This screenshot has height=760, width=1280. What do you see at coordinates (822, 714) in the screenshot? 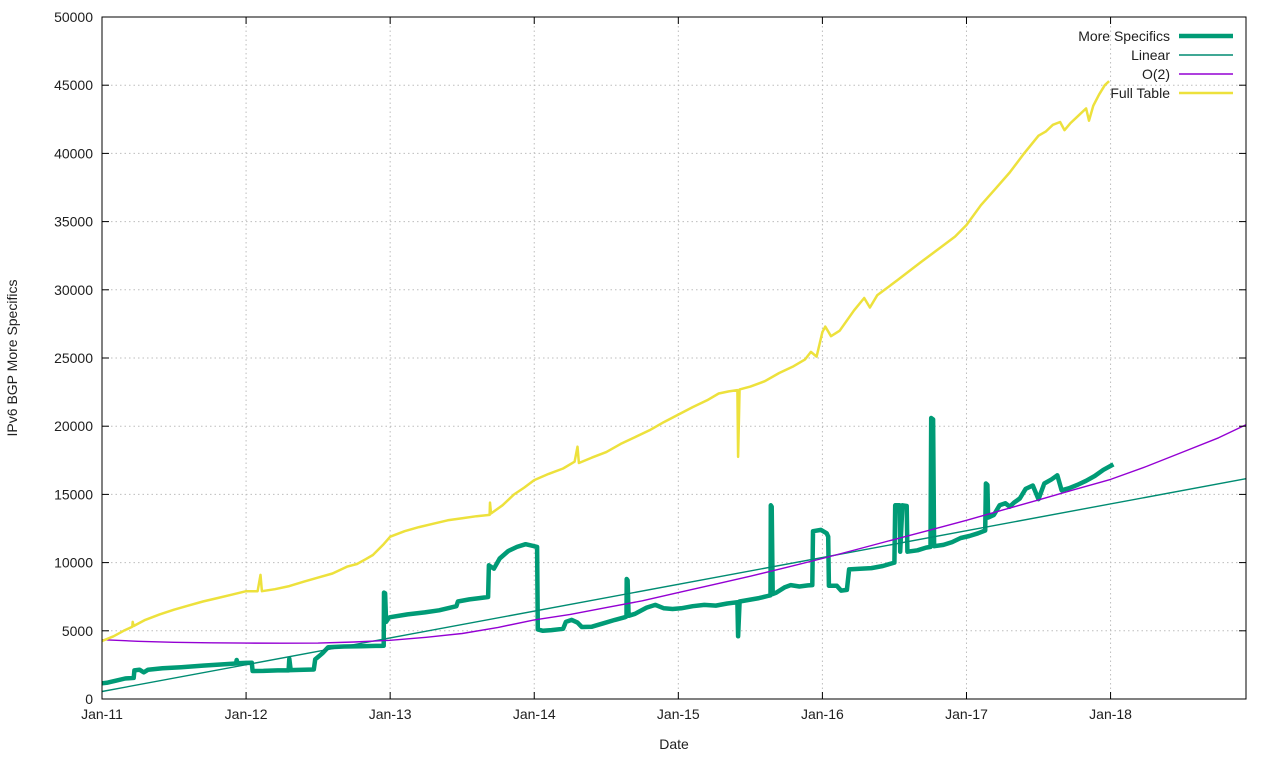
I see `x-tick-label: Jan-16` at bounding box center [822, 714].